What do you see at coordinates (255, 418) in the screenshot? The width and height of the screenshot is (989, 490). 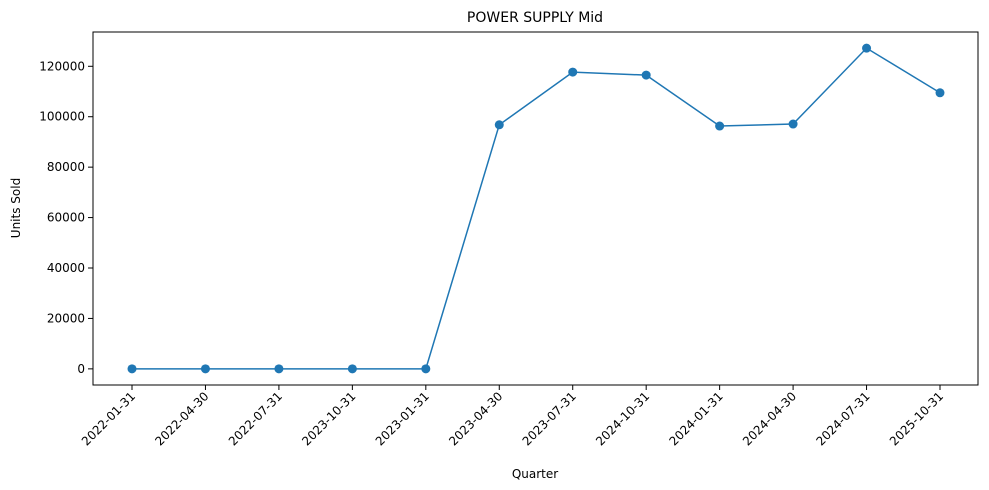 I see `x-tick-label: 2022-07-31` at bounding box center [255, 418].